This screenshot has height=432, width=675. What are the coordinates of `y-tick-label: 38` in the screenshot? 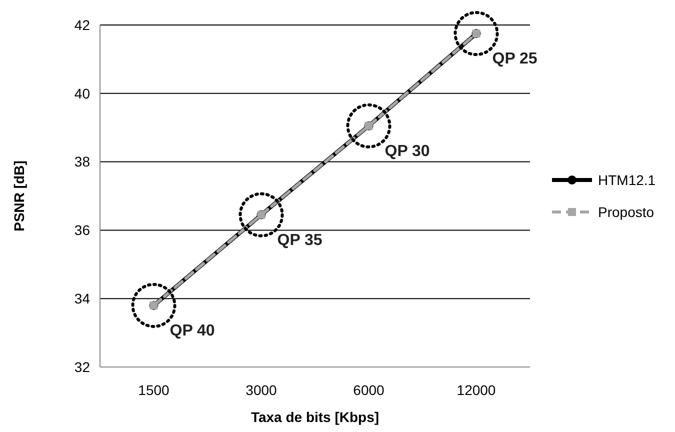 It's located at (82, 162).